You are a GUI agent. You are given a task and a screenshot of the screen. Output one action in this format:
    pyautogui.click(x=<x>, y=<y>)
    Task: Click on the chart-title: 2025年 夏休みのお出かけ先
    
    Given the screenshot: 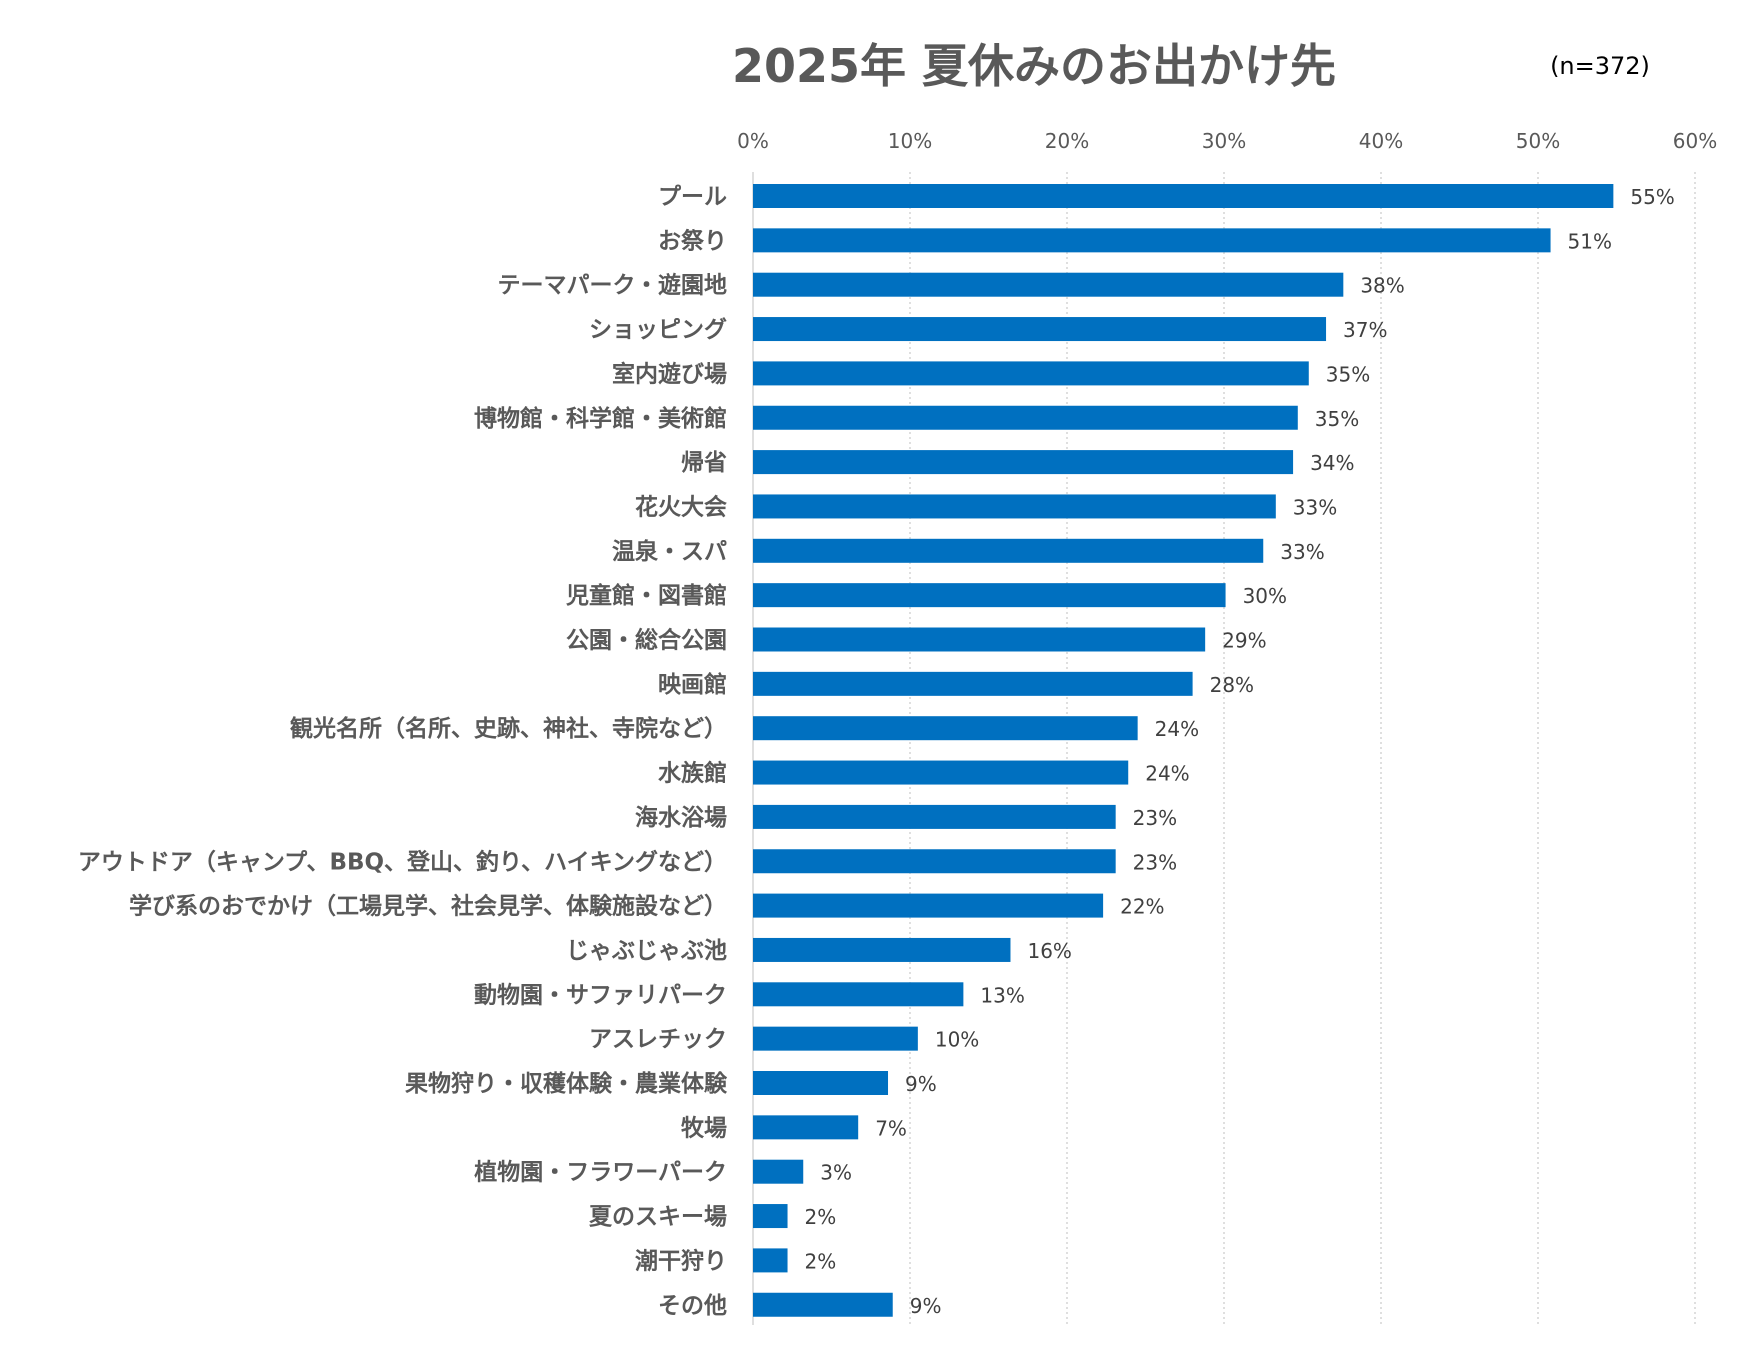 What is the action you would take?
    pyautogui.click(x=1034, y=66)
    